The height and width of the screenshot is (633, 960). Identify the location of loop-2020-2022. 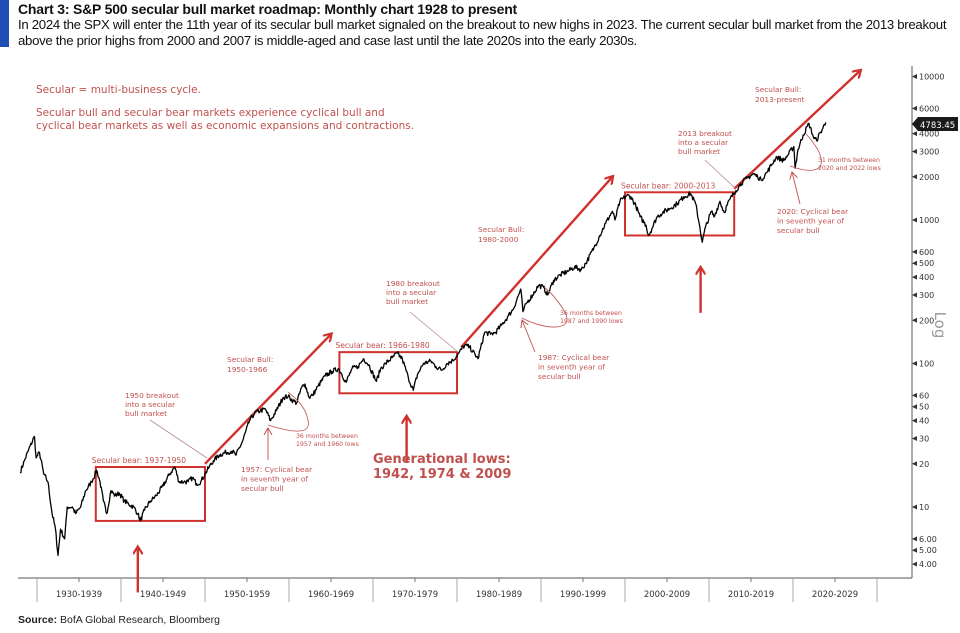
(805, 152).